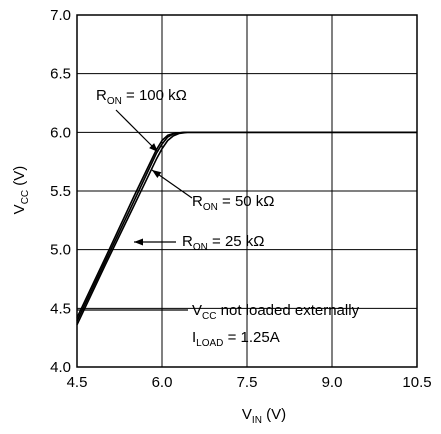  I want to click on x-tick-label: 7.5, so click(247, 382).